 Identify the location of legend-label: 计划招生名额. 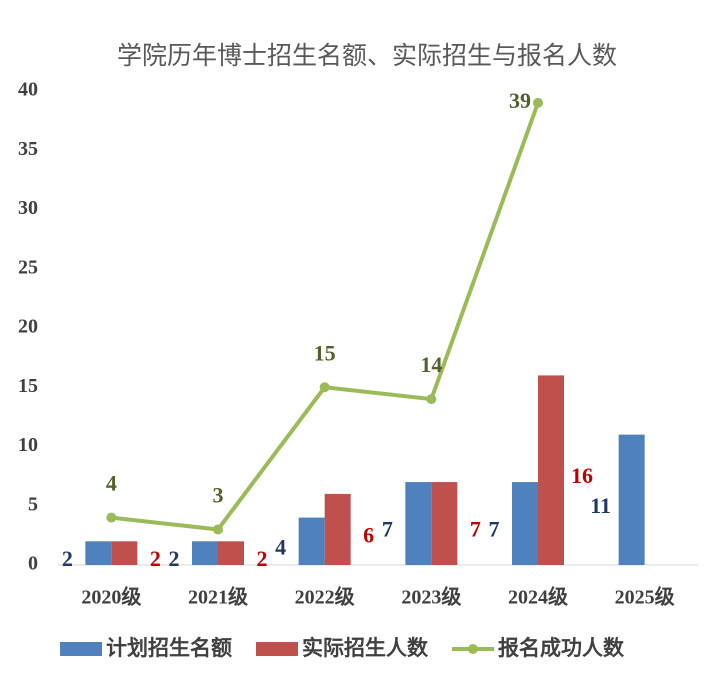
(169, 648).